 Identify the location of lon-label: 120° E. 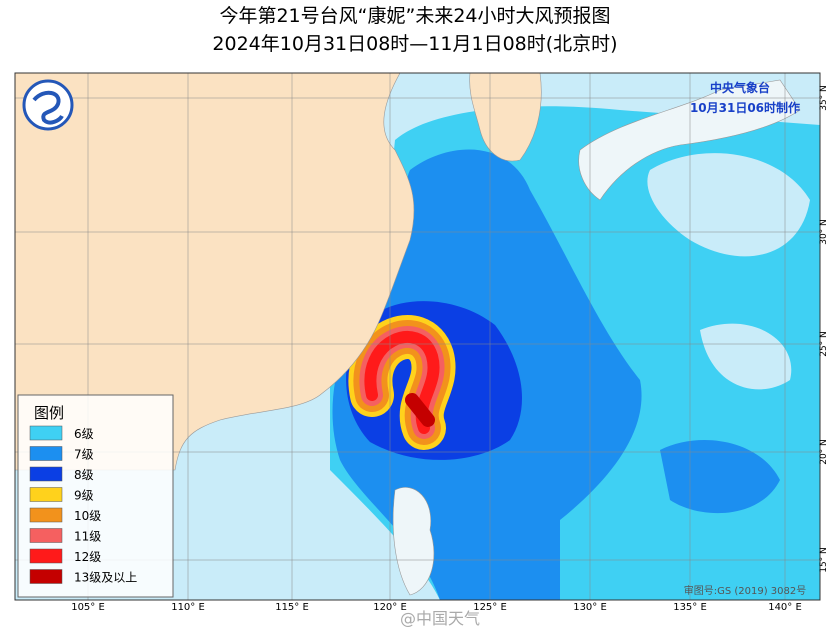
(390, 607).